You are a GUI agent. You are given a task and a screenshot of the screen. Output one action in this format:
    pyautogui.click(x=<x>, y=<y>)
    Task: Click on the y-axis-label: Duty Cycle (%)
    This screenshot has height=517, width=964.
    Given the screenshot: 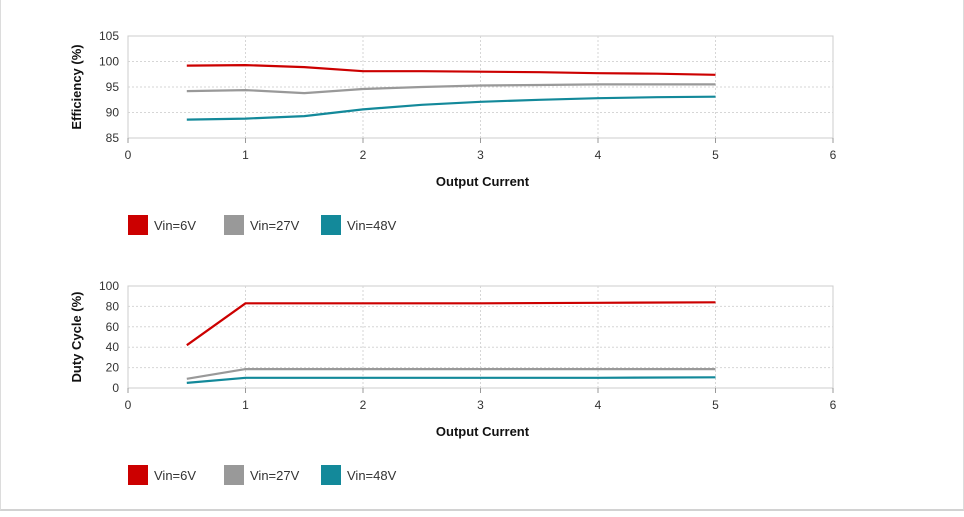 What is the action you would take?
    pyautogui.click(x=76, y=336)
    